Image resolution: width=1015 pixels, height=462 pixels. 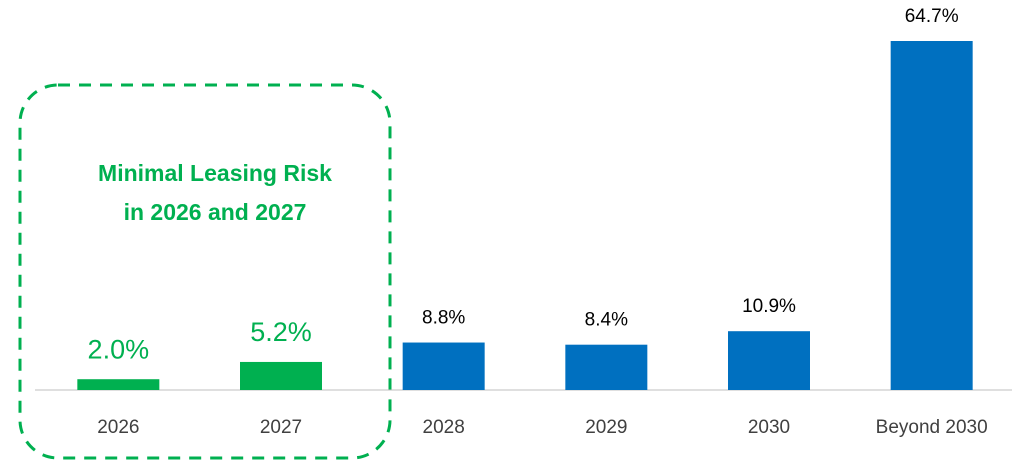 I want to click on value-label: 64.7%, so click(x=932, y=16).